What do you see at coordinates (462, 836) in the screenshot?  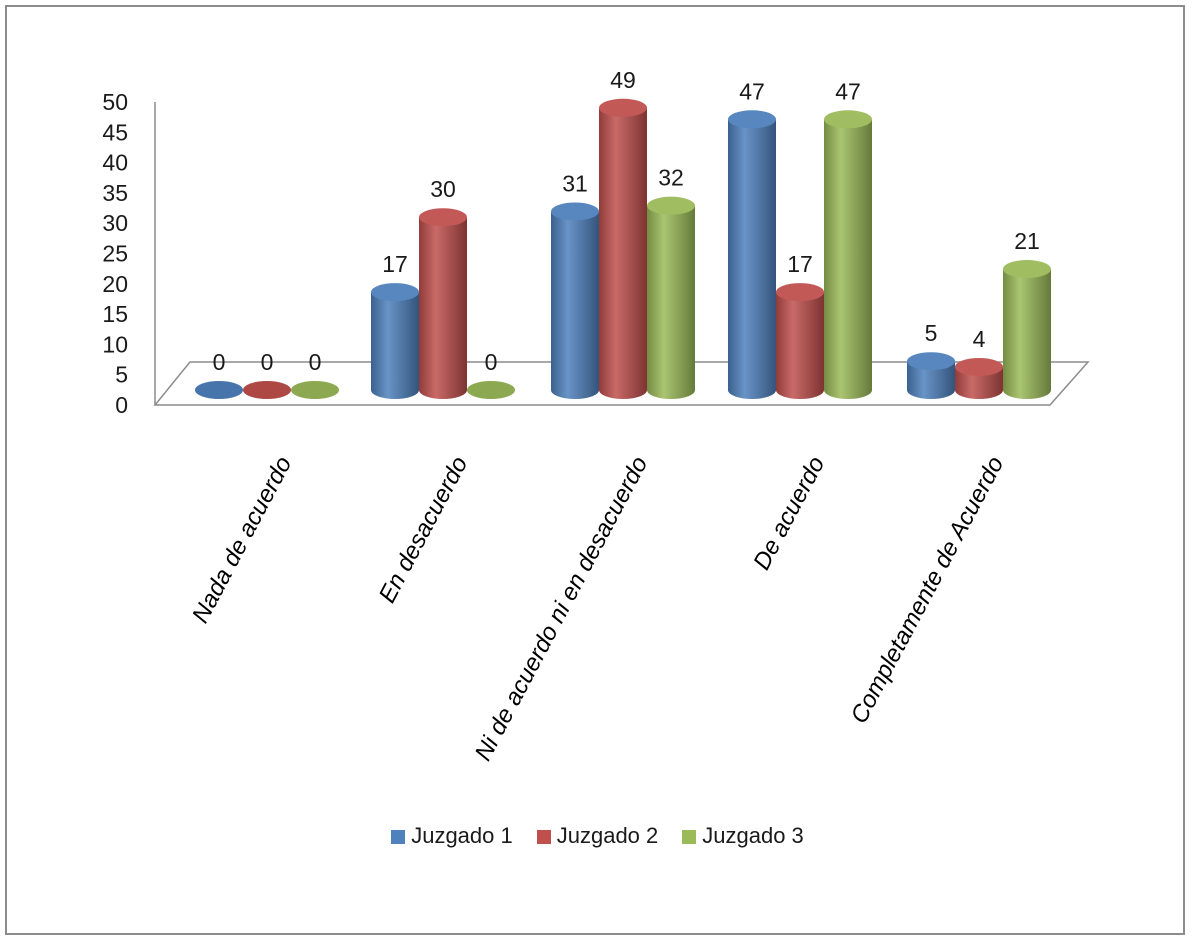 I see `legend-label: Juzgado 1` at bounding box center [462, 836].